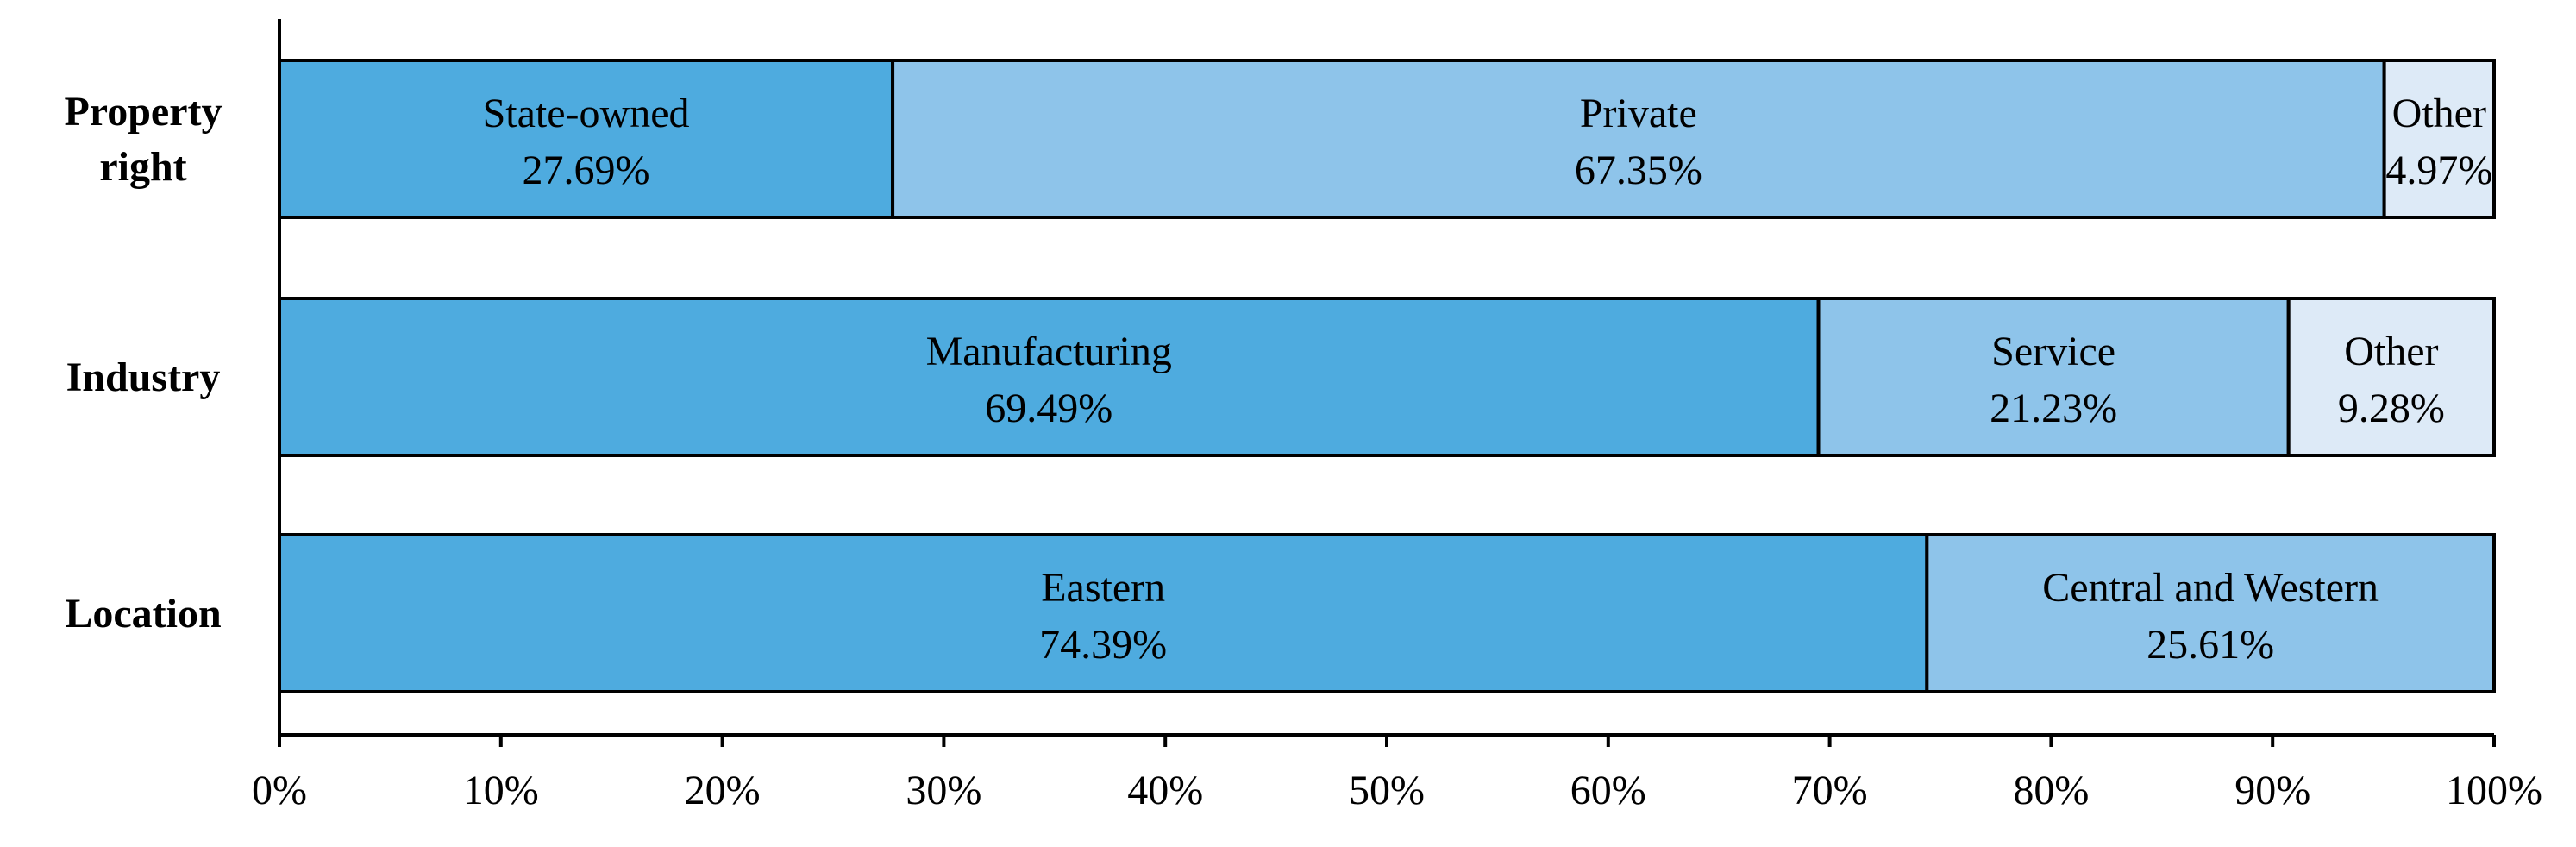 Image resolution: width=2576 pixels, height=847 pixels. Describe the element at coordinates (2053, 408) in the screenshot. I see `segment-value-label: 21.23%` at that location.